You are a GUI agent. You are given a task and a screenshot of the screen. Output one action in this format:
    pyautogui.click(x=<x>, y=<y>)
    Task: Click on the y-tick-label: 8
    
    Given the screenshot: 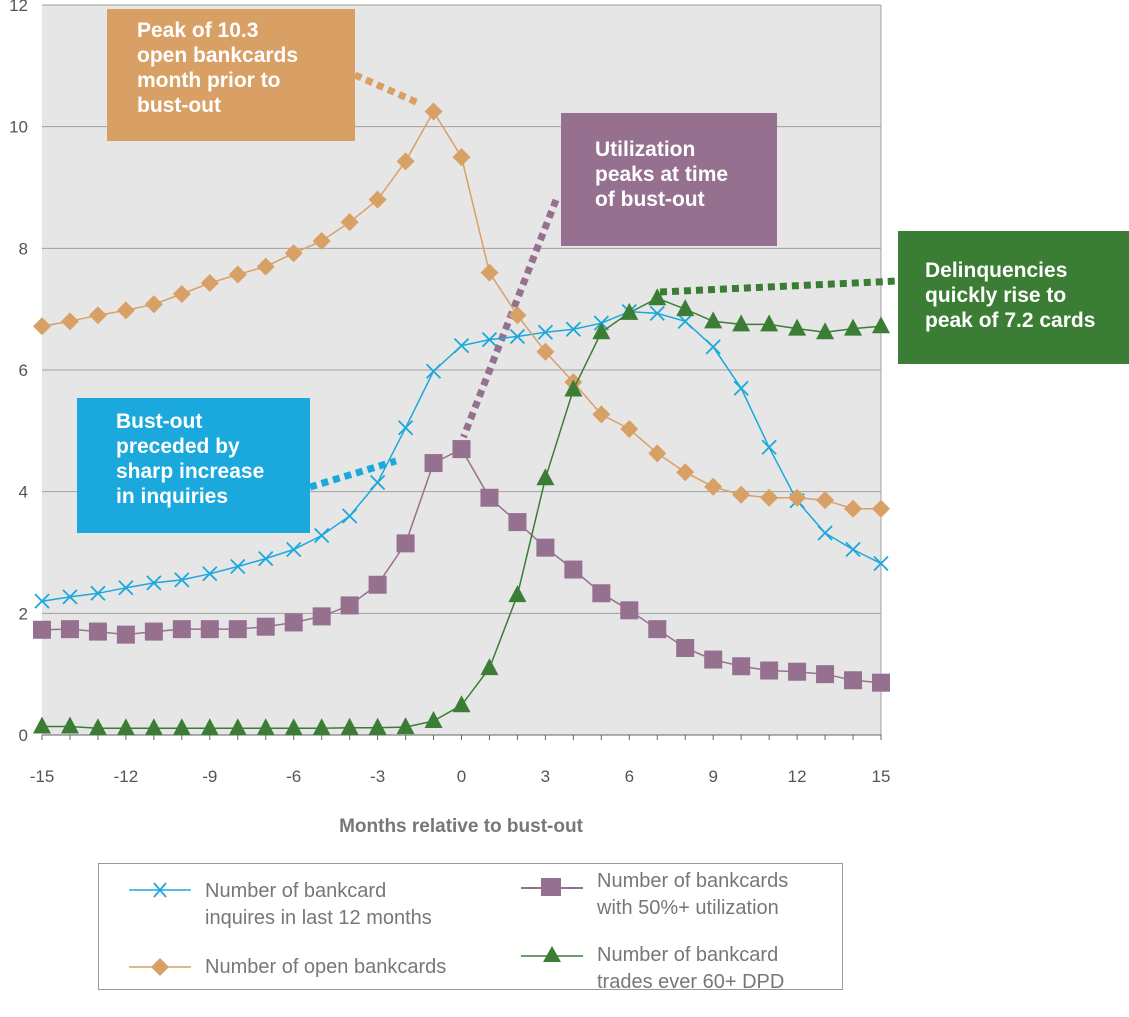 What is the action you would take?
    pyautogui.click(x=23, y=248)
    